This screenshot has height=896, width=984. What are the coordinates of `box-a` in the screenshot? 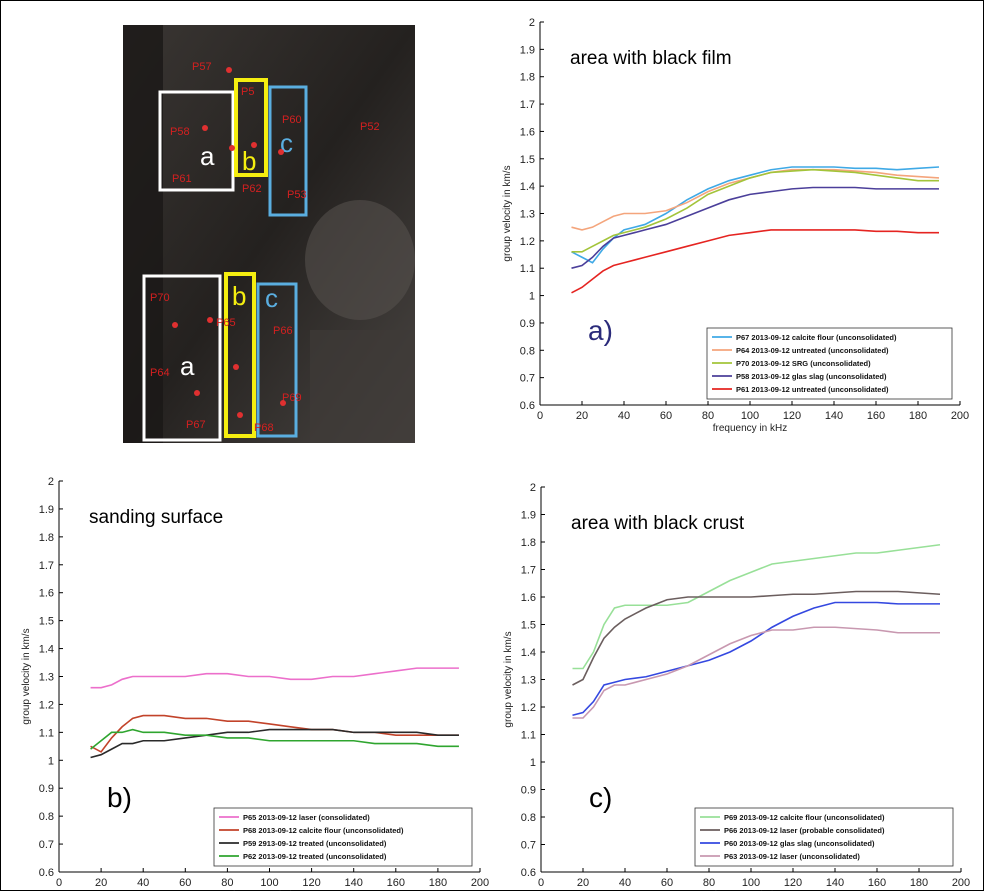 It's located at (182, 358).